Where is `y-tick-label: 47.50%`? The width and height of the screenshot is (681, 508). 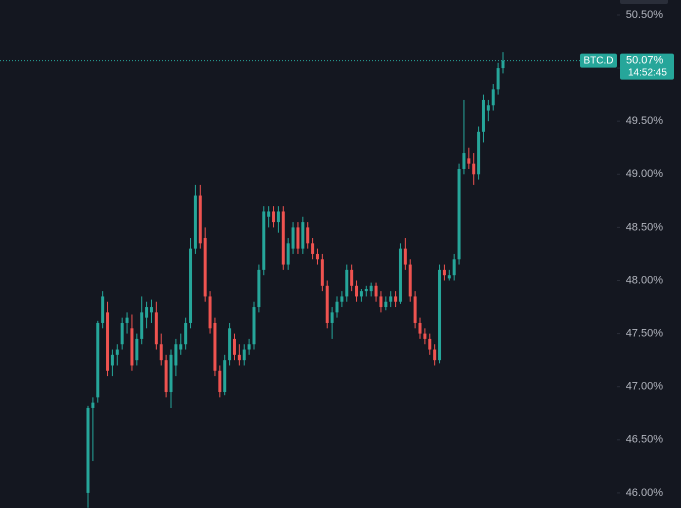 y-tick-label: 47.50% is located at coordinates (645, 334).